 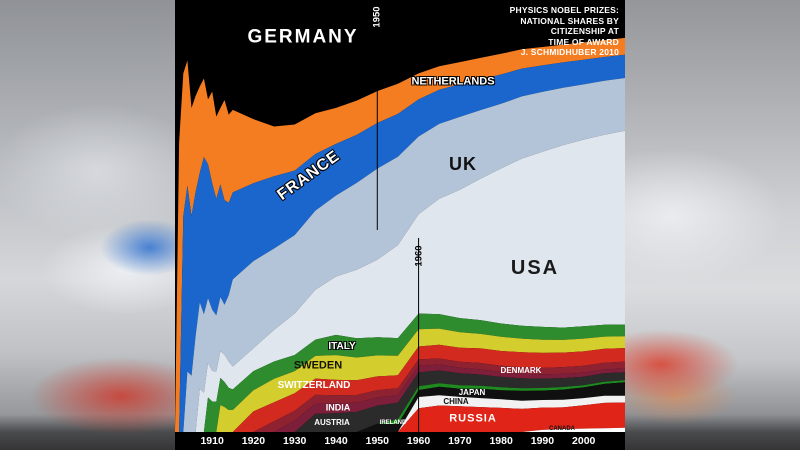 I want to click on area-sweden, so click(x=400, y=380).